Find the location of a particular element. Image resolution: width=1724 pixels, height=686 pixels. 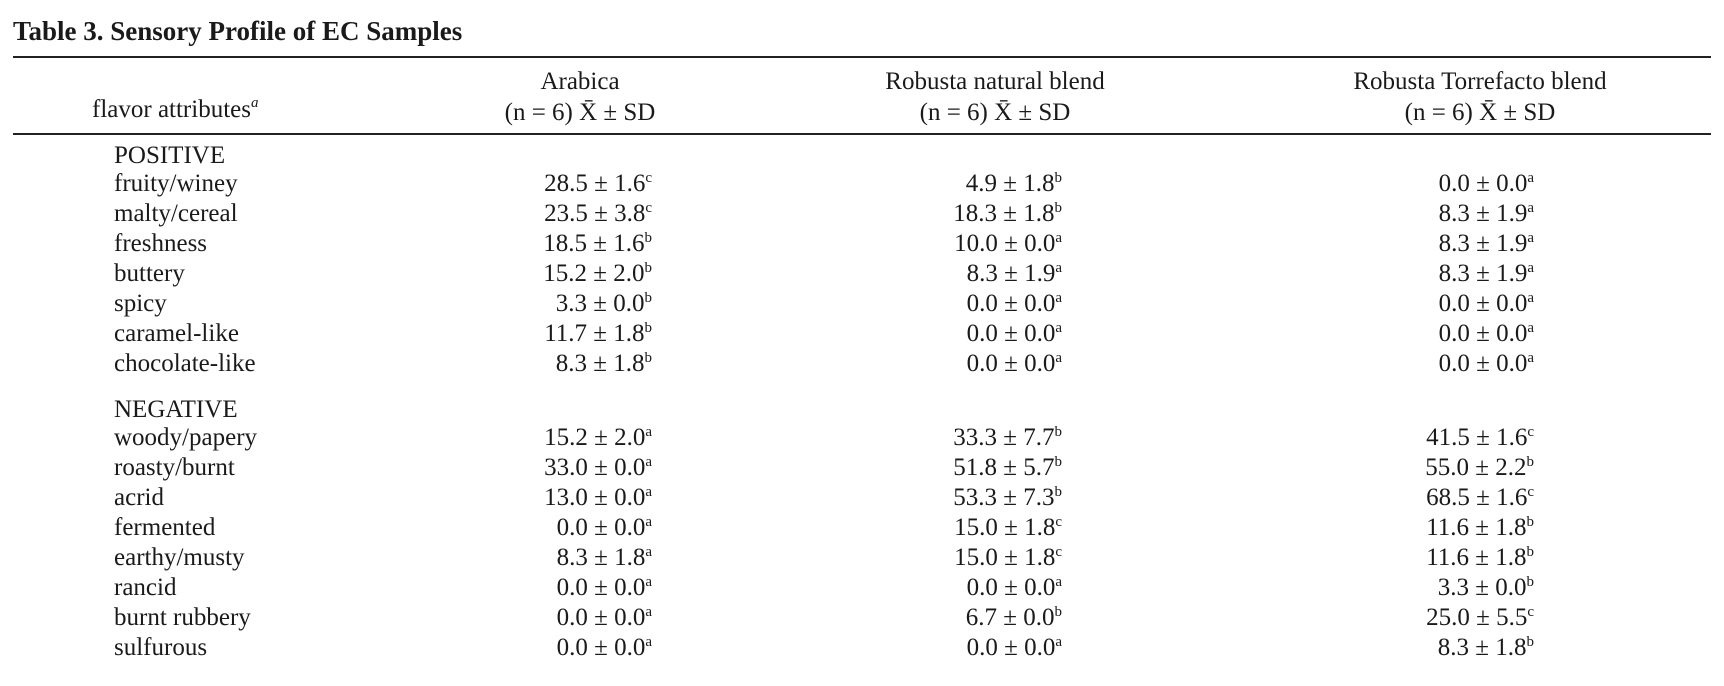

header-attributes: flavor attributesa is located at coordinates (175, 110).